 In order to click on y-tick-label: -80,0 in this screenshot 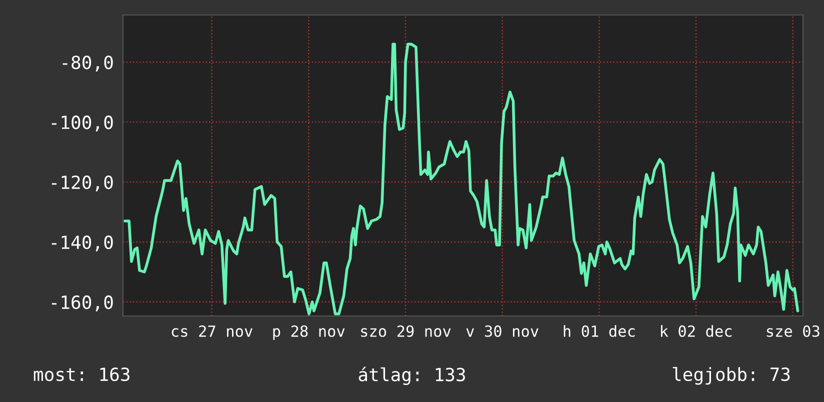, I will do `click(87, 64)`.